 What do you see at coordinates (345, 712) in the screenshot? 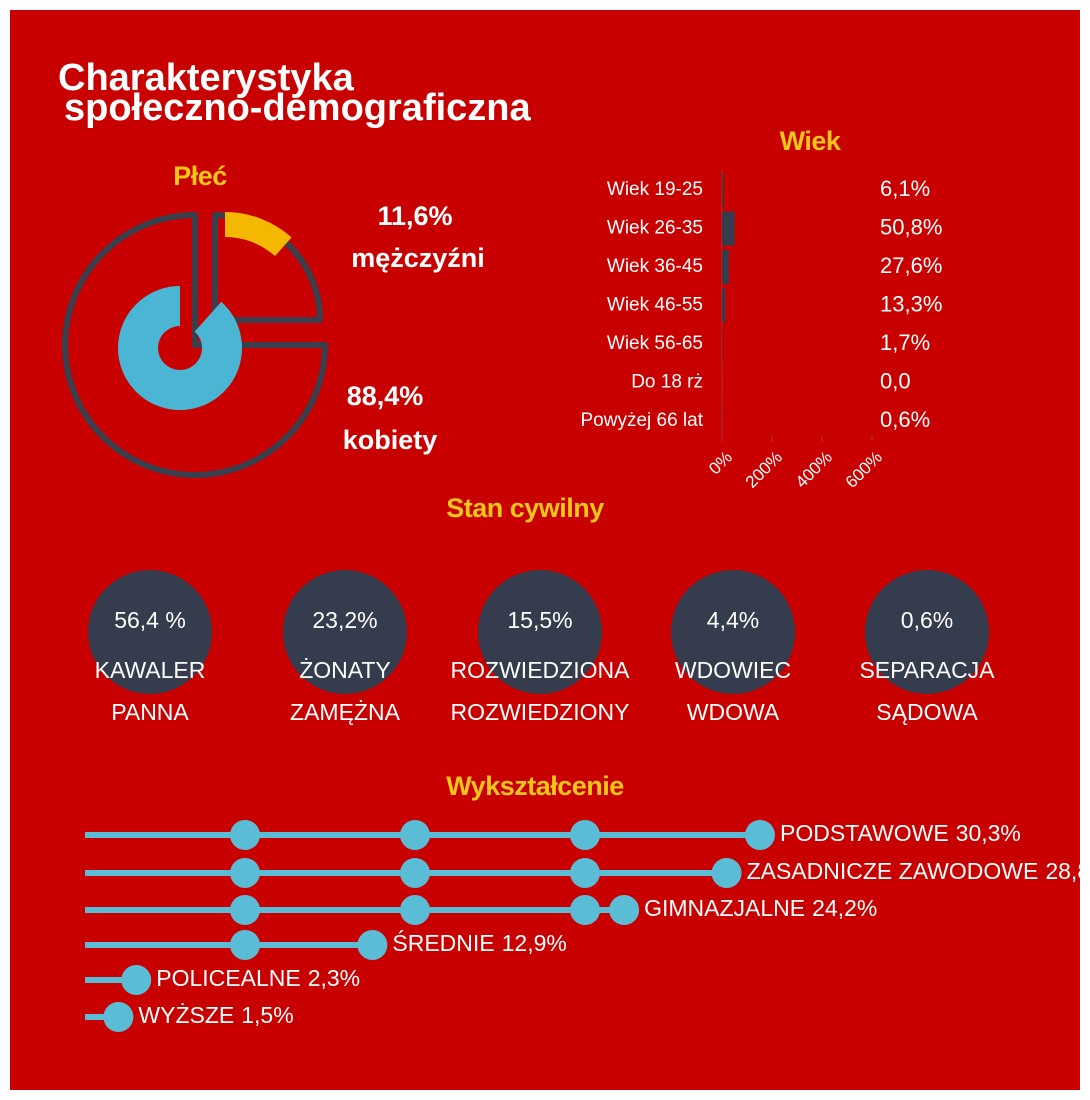
I see `category-label: ZAMĘŻNA` at bounding box center [345, 712].